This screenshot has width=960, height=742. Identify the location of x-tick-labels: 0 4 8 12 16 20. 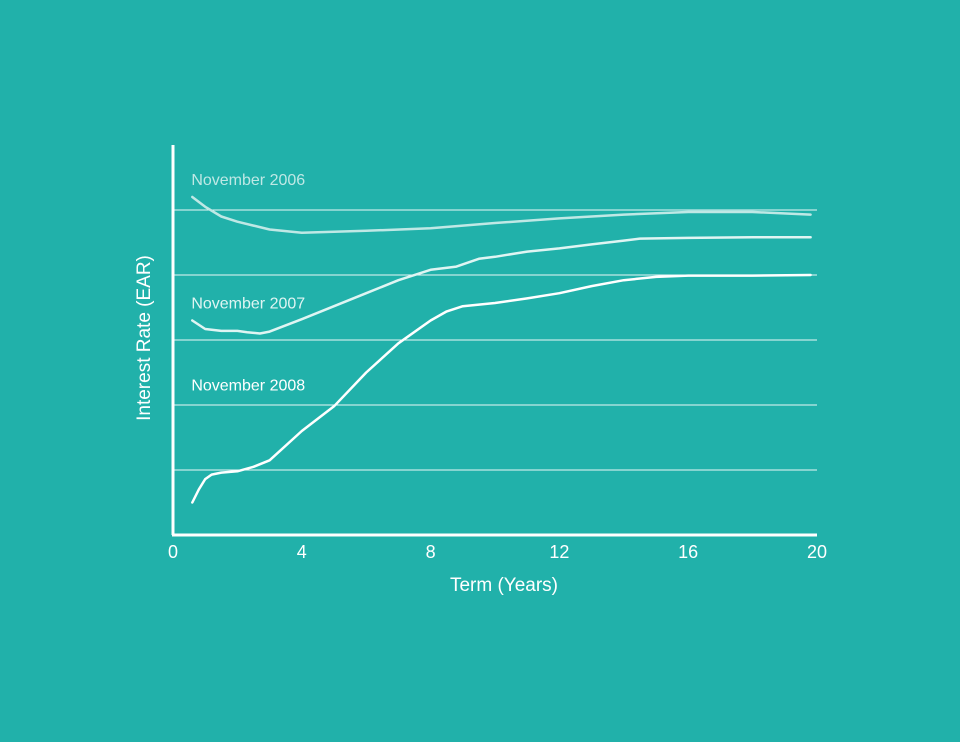
(497, 552).